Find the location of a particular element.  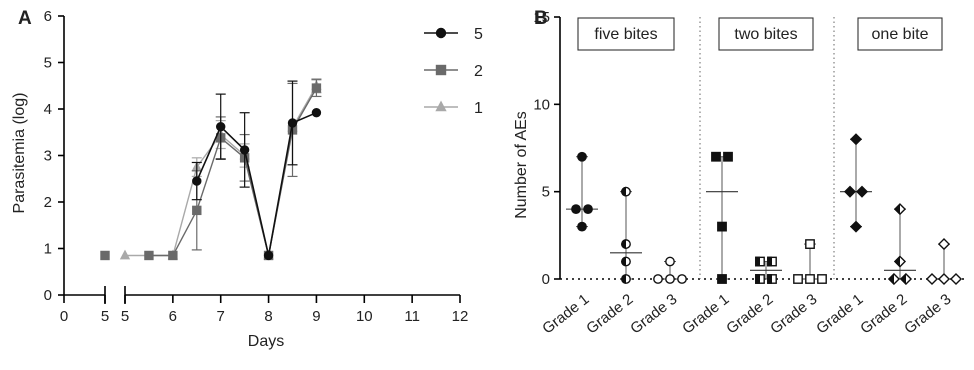

panel-b-group-label: two bites is located at coordinates (765, 34).